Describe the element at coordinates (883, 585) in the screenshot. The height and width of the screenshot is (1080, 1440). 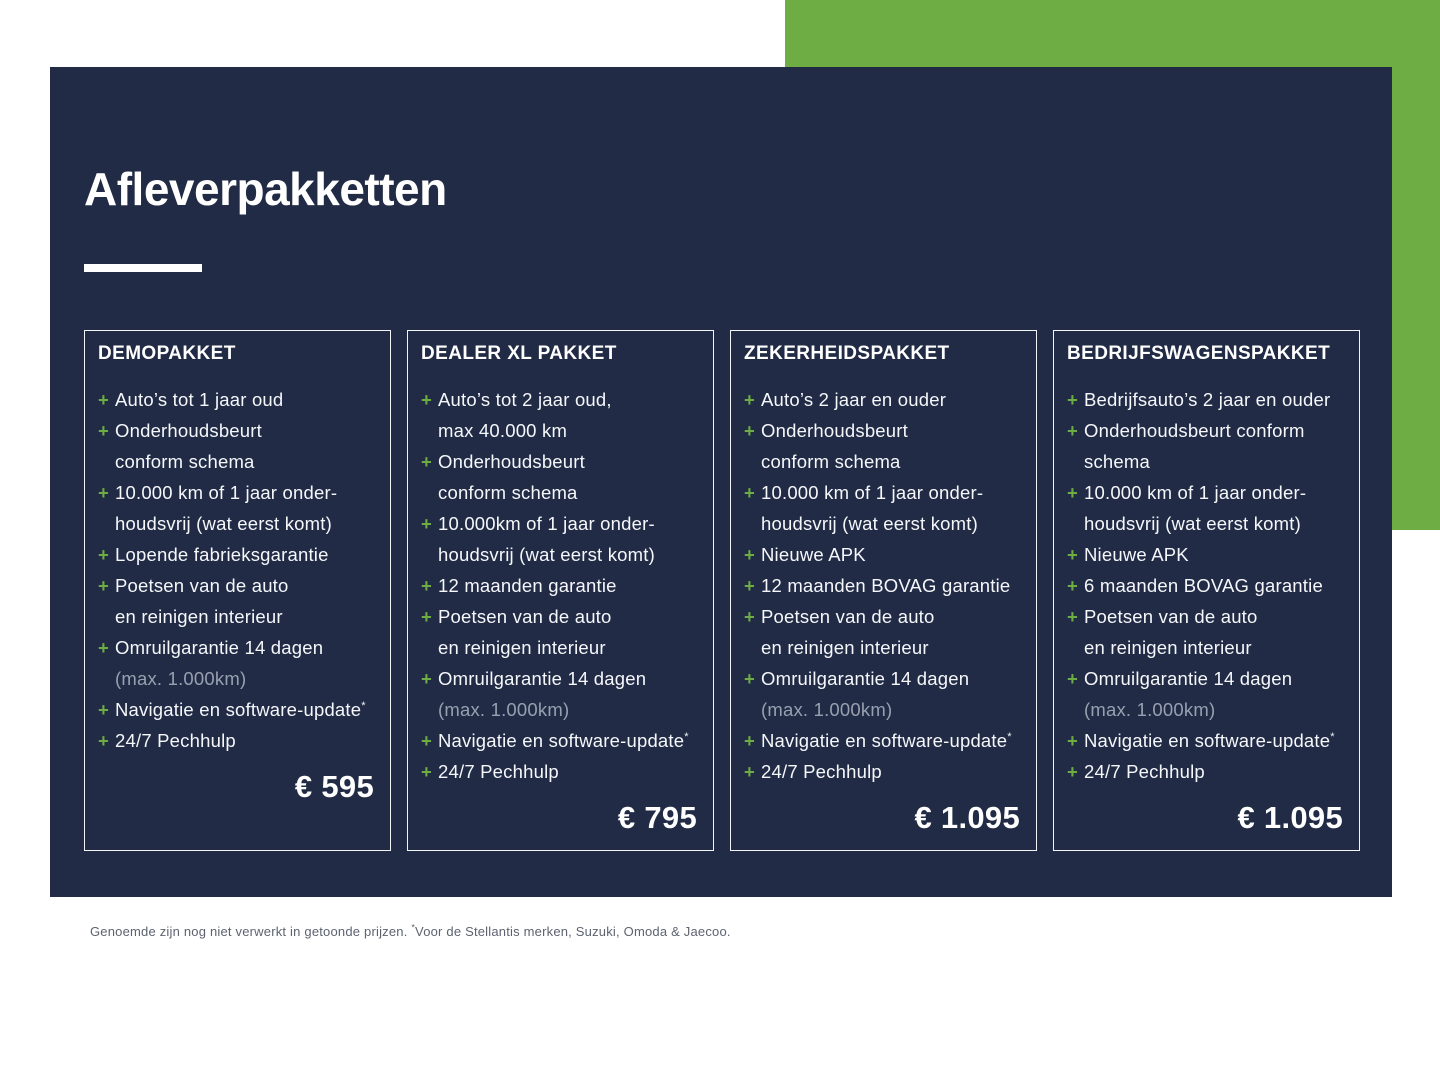
I see `feature-line: +12 maanden BOVAG garantie` at that location.